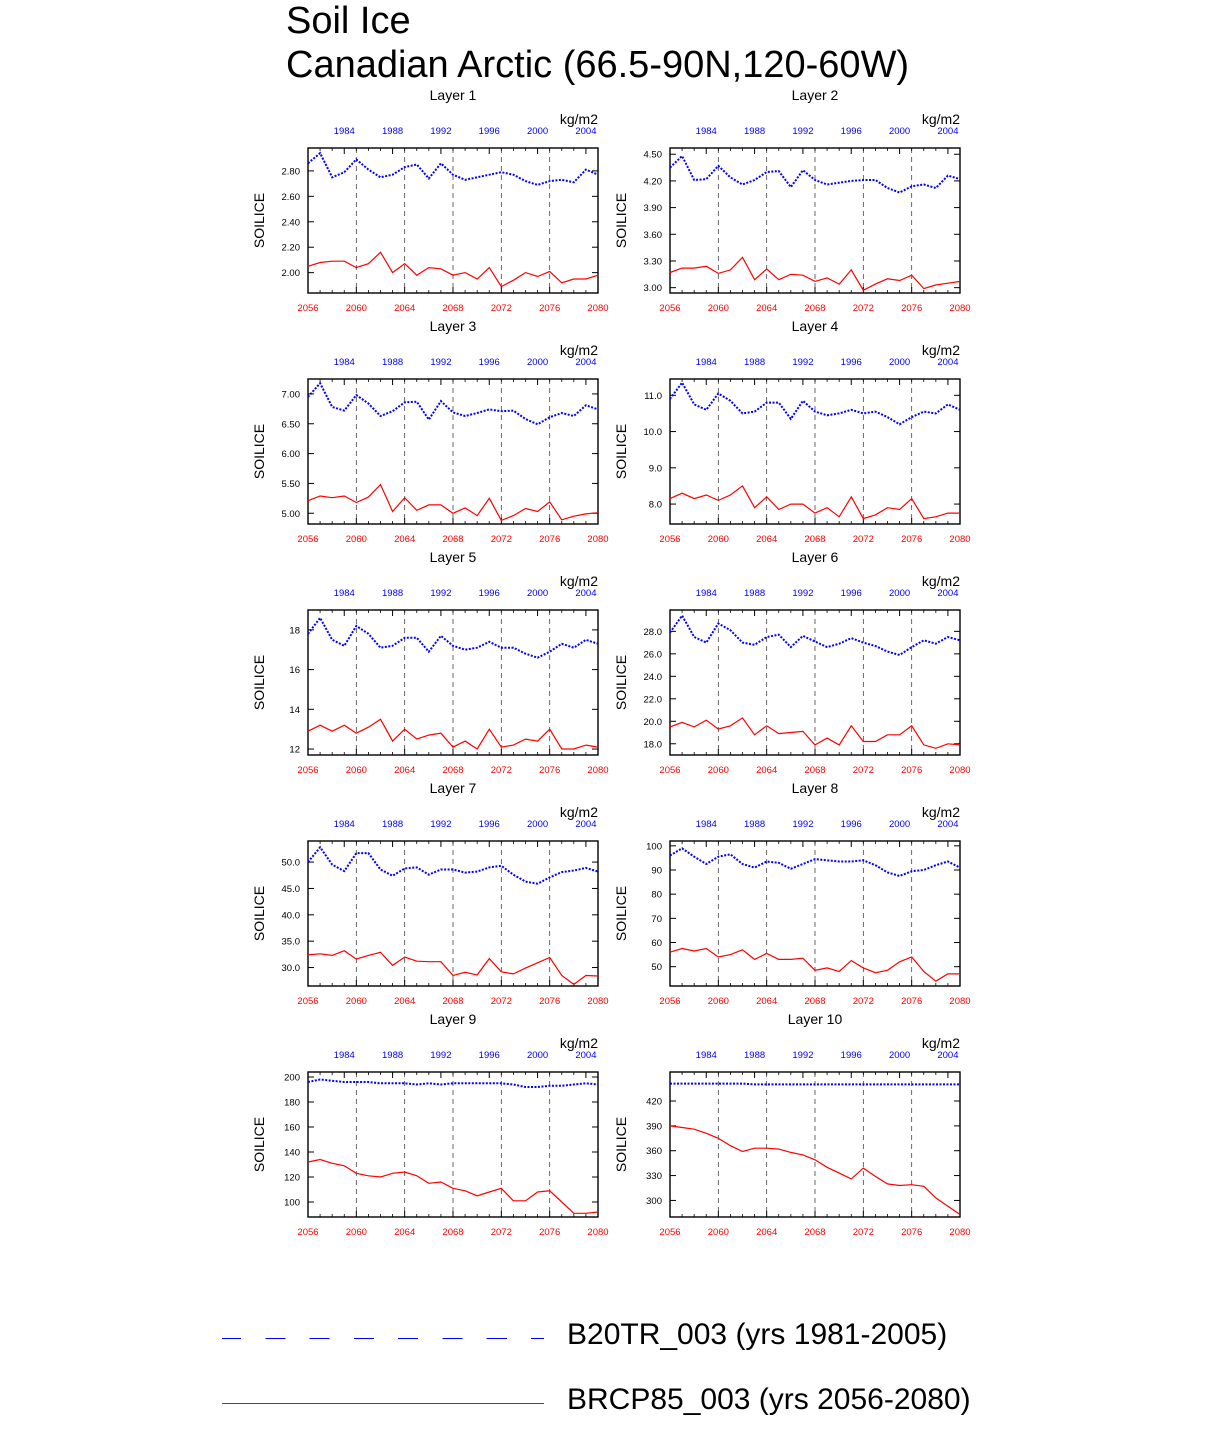  I want to click on panel-7-xlabel-bottom-2056: 2056, so click(307, 1001).